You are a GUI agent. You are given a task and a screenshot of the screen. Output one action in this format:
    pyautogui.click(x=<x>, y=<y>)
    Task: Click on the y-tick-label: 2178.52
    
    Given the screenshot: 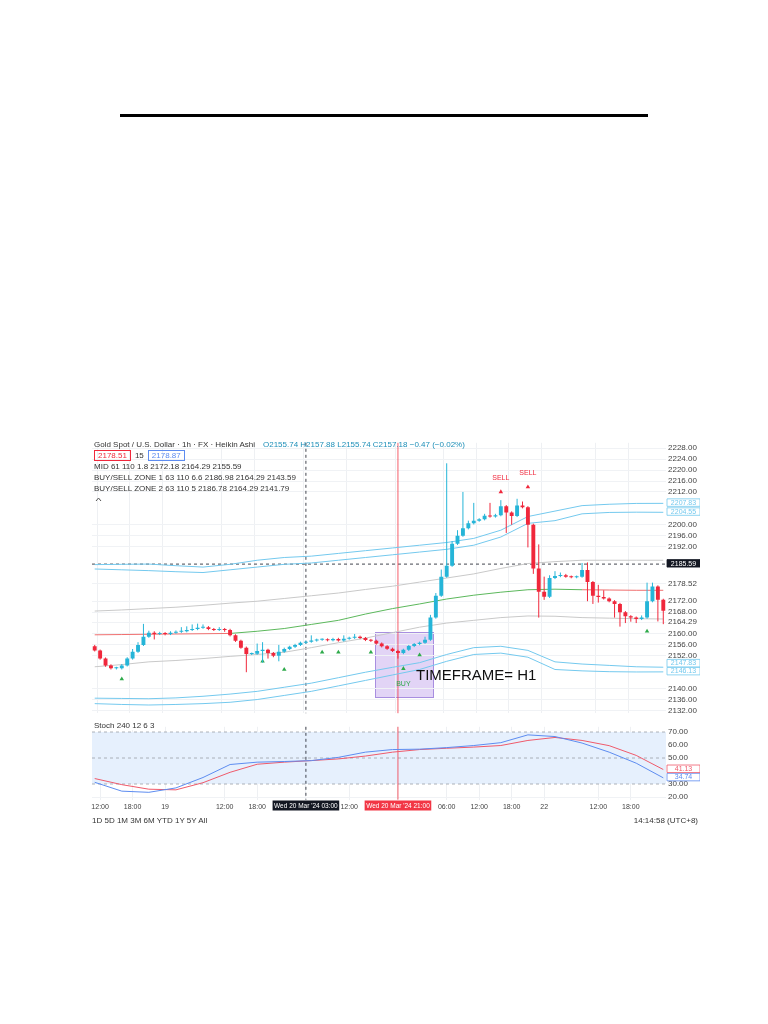 What is the action you would take?
    pyautogui.click(x=683, y=583)
    